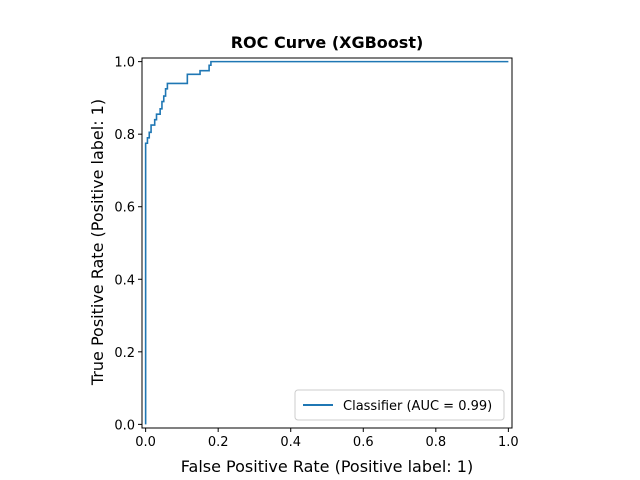 Image resolution: width=640 pixels, height=480 pixels. What do you see at coordinates (435, 442) in the screenshot?
I see `x-tick-label: 0.8` at bounding box center [435, 442].